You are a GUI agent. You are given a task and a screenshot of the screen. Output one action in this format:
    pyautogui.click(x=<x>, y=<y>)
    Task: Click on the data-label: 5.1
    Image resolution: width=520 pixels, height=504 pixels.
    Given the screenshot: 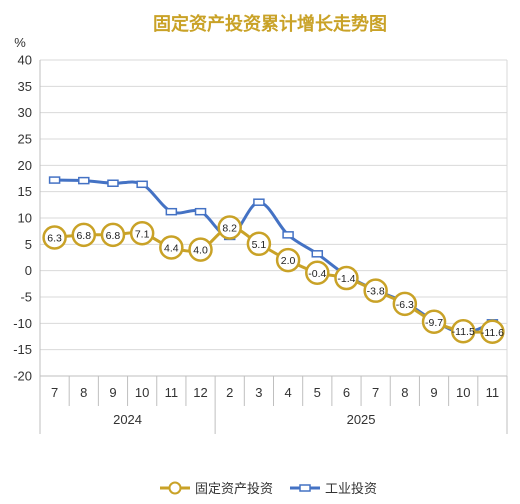 What is the action you would take?
    pyautogui.click(x=259, y=245)
    